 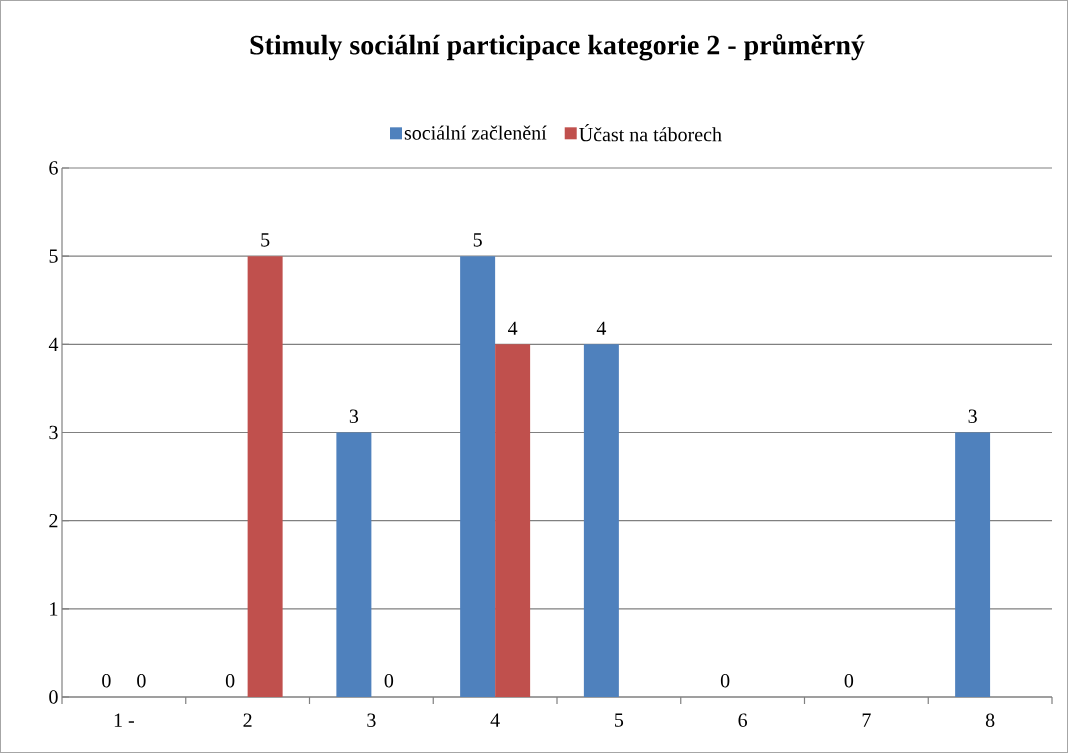 What do you see at coordinates (247, 720) in the screenshot?
I see `x-tick-label: 2` at bounding box center [247, 720].